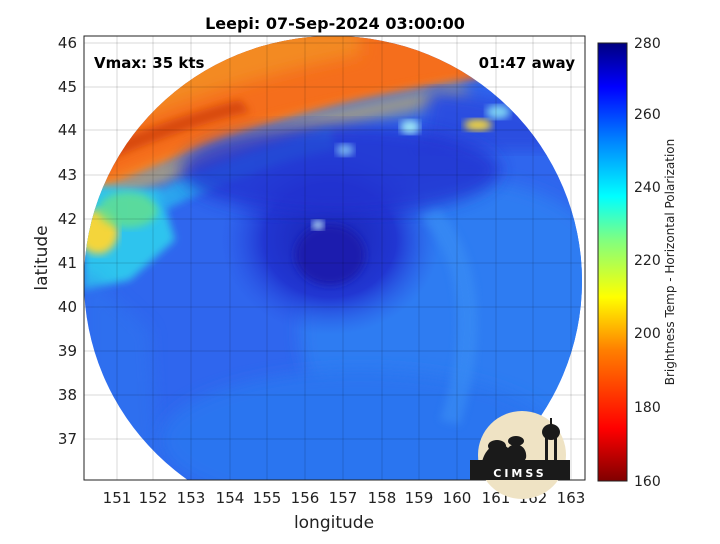 The image size is (720, 544). I want to click on x-tick-label: 159, so click(419, 498).